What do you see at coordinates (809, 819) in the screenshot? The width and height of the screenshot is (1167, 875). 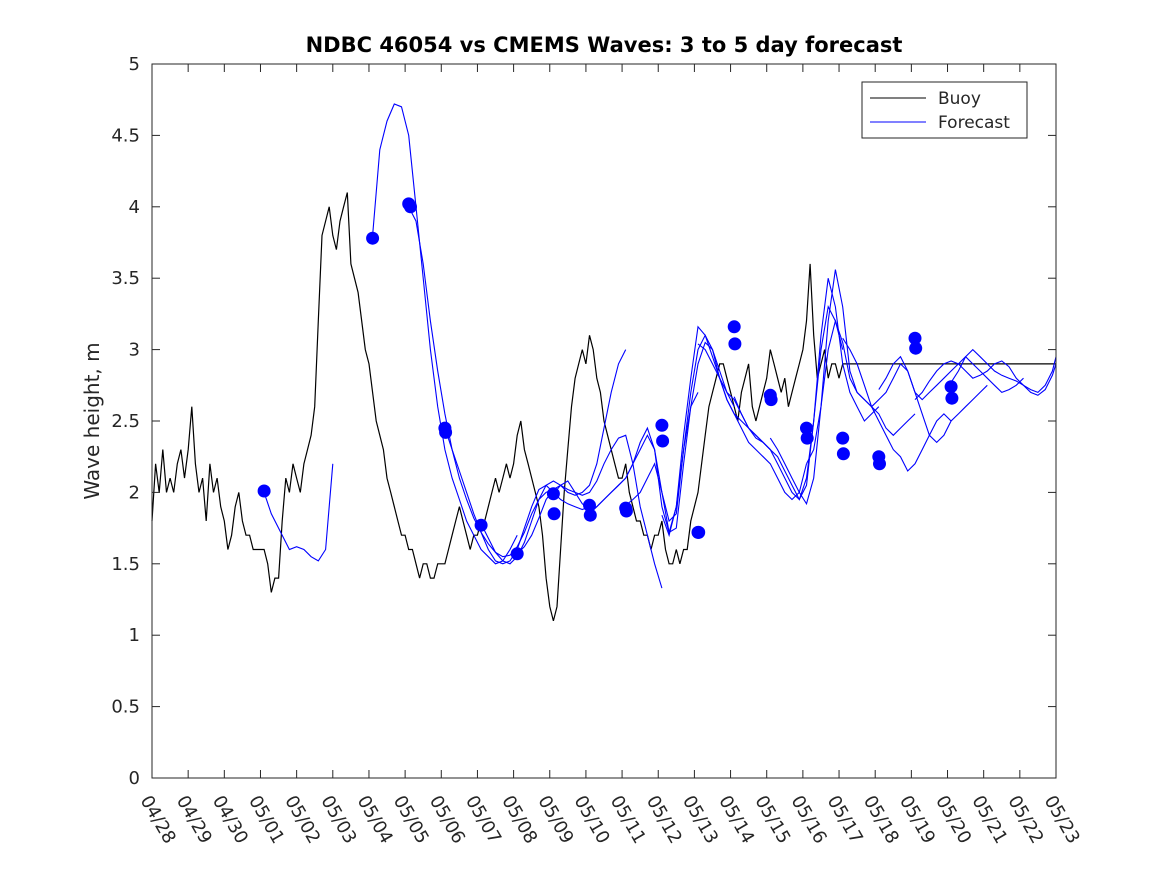 I see `x-tick-label: 05/16` at bounding box center [809, 819].